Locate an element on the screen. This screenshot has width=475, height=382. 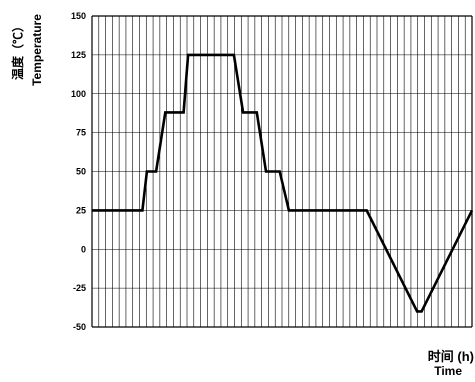
y-tick-label: -50 is located at coordinates (79, 327).